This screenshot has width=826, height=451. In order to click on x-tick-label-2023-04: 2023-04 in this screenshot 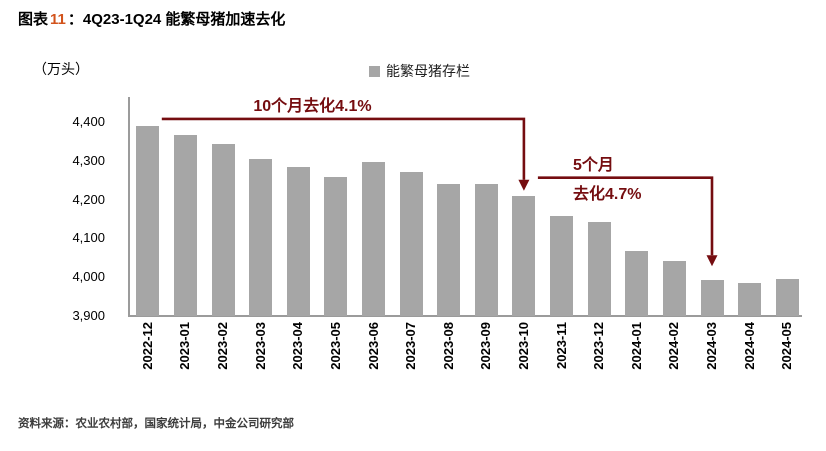, I will do `click(298, 346)`.